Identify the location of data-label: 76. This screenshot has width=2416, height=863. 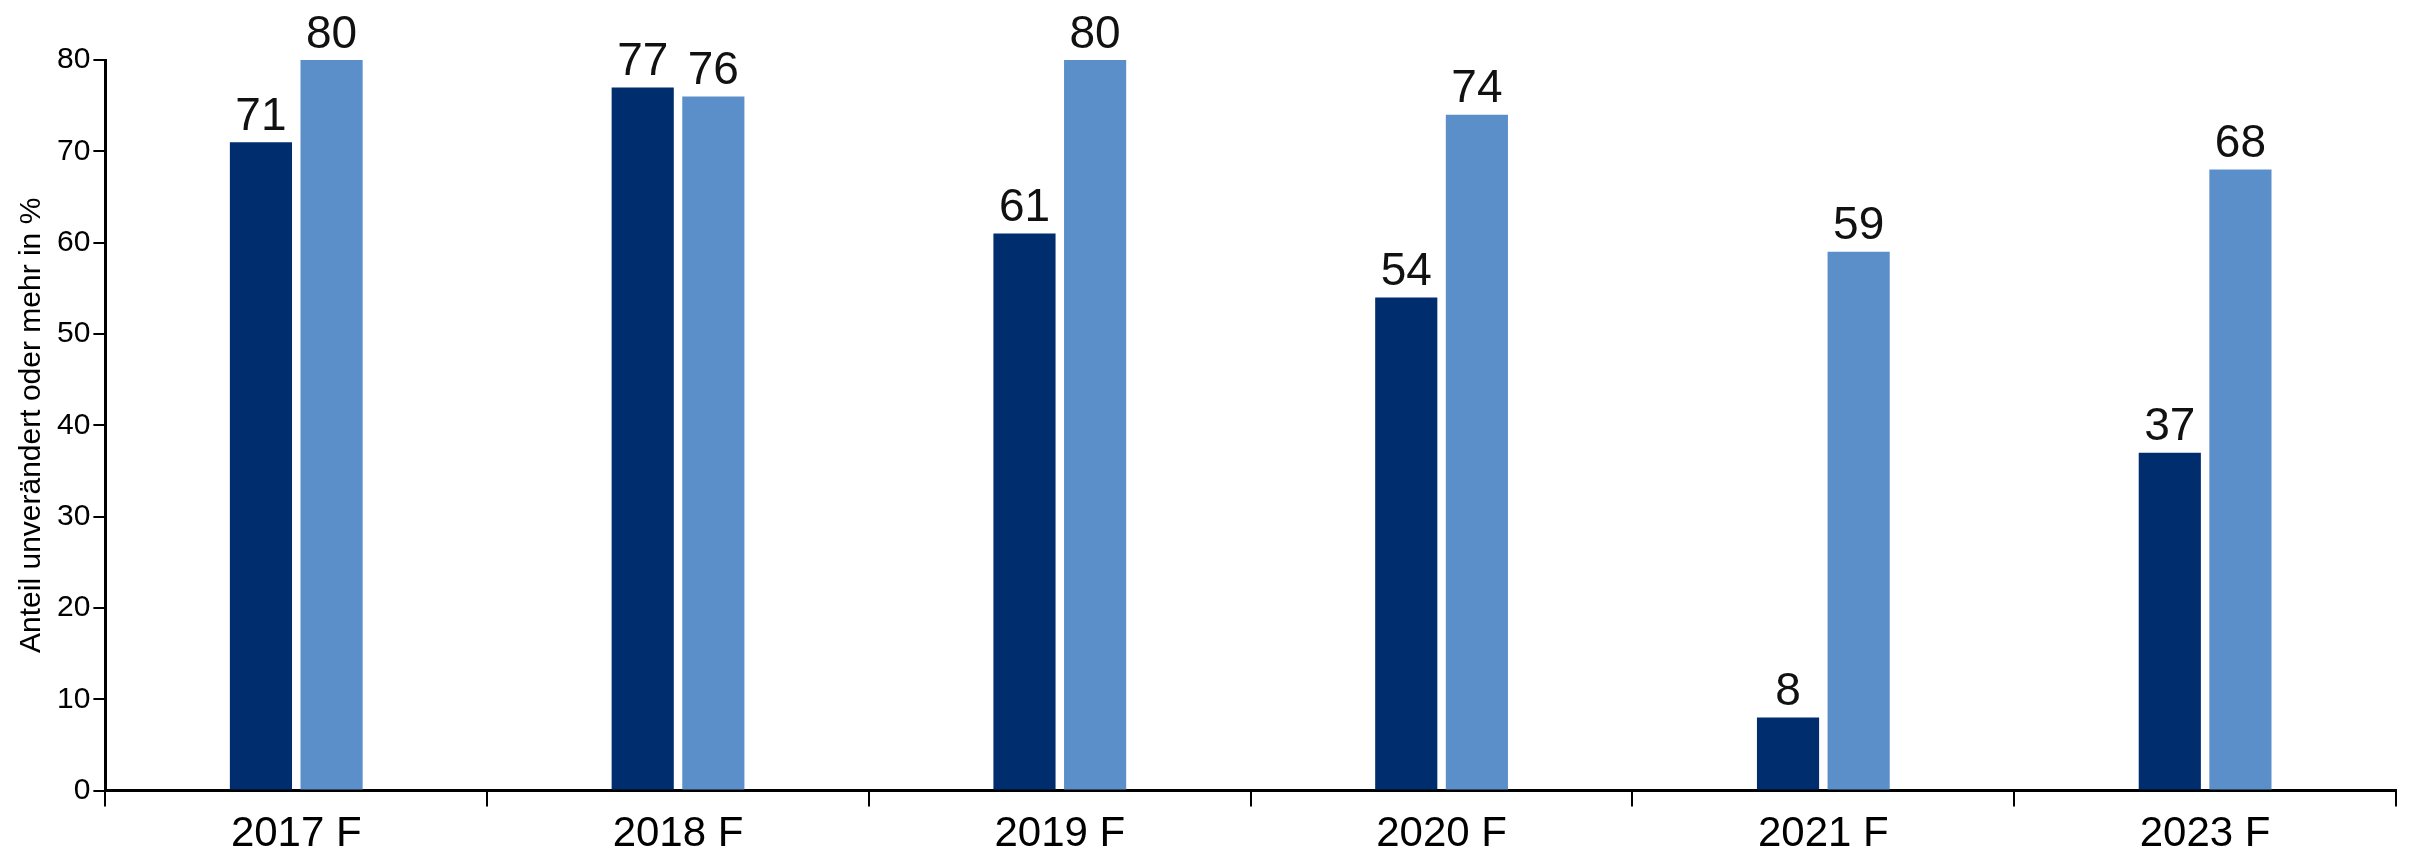
(713, 68).